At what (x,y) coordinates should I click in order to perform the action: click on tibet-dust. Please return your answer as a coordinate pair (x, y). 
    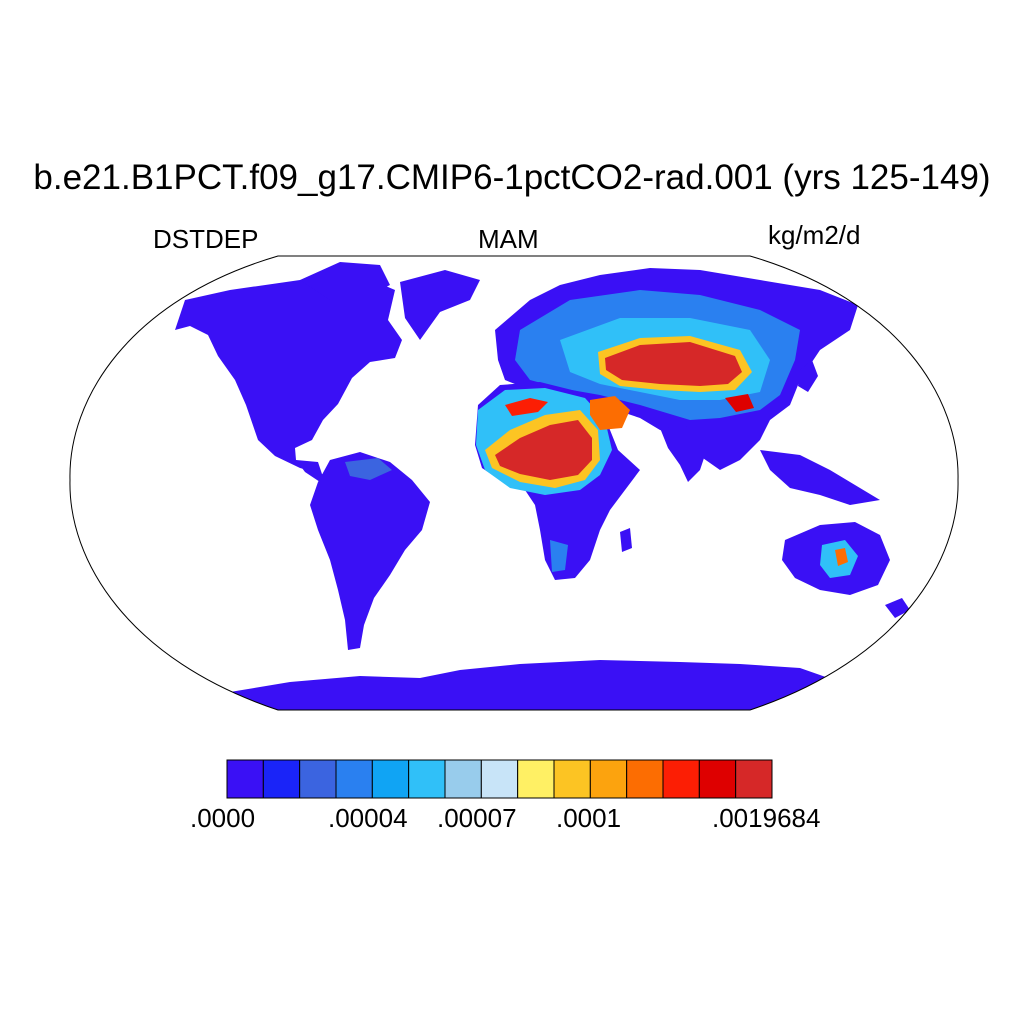
    Looking at the image, I should click on (739, 403).